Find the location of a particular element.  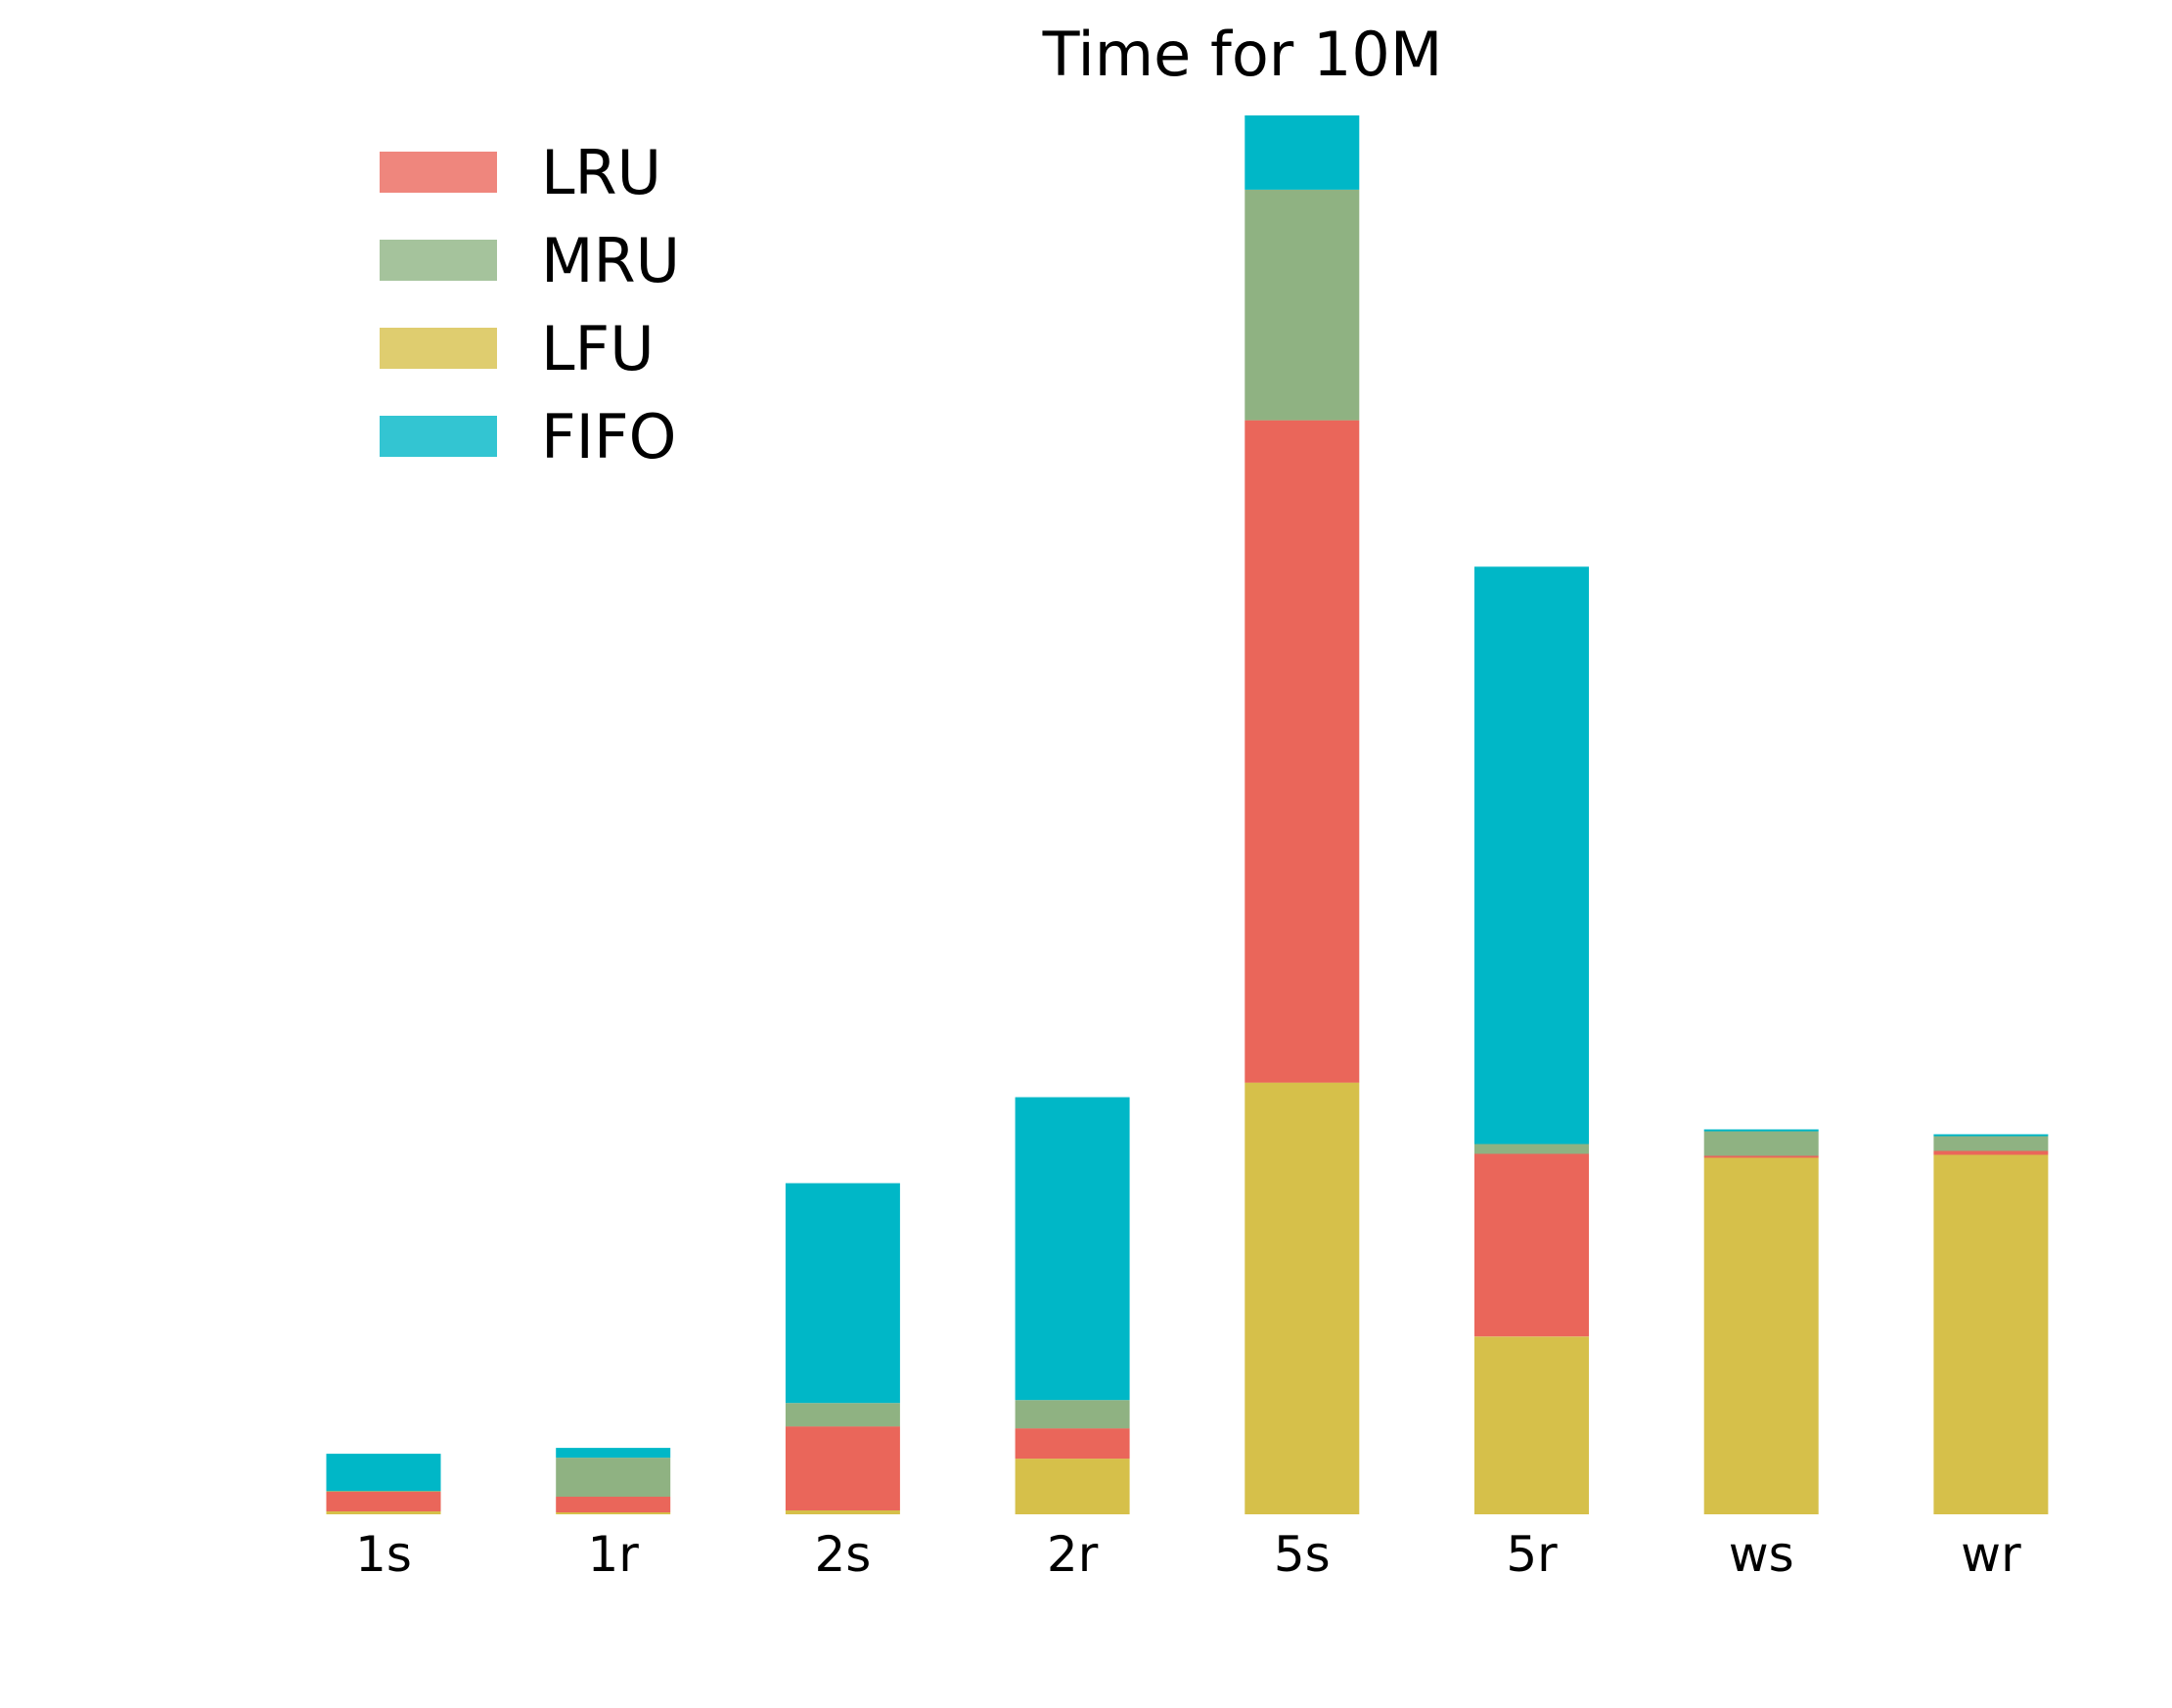

bar-wr-lru is located at coordinates (1991, 1152).